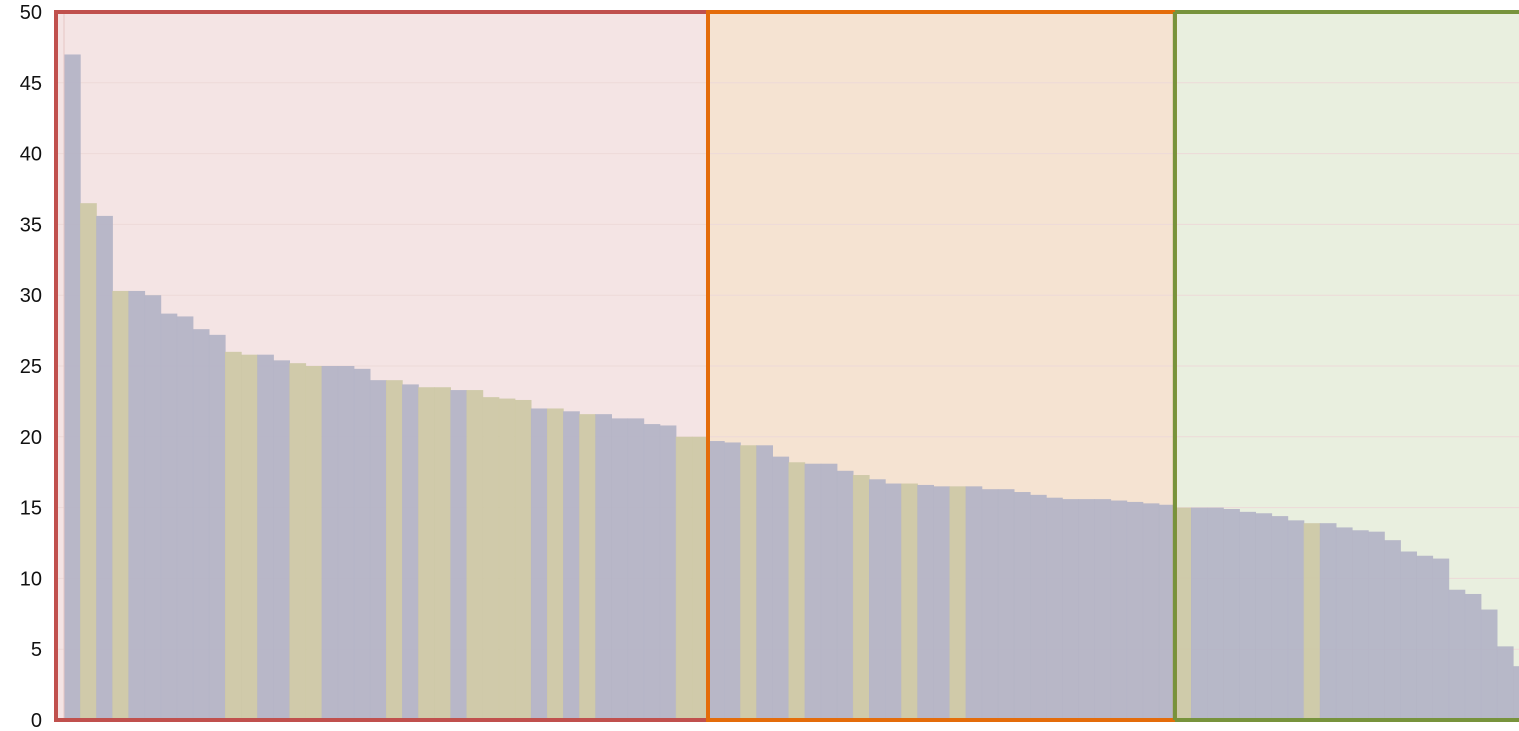 This screenshot has height=731, width=1519. I want to click on y-tick-label: 35, so click(31, 225).